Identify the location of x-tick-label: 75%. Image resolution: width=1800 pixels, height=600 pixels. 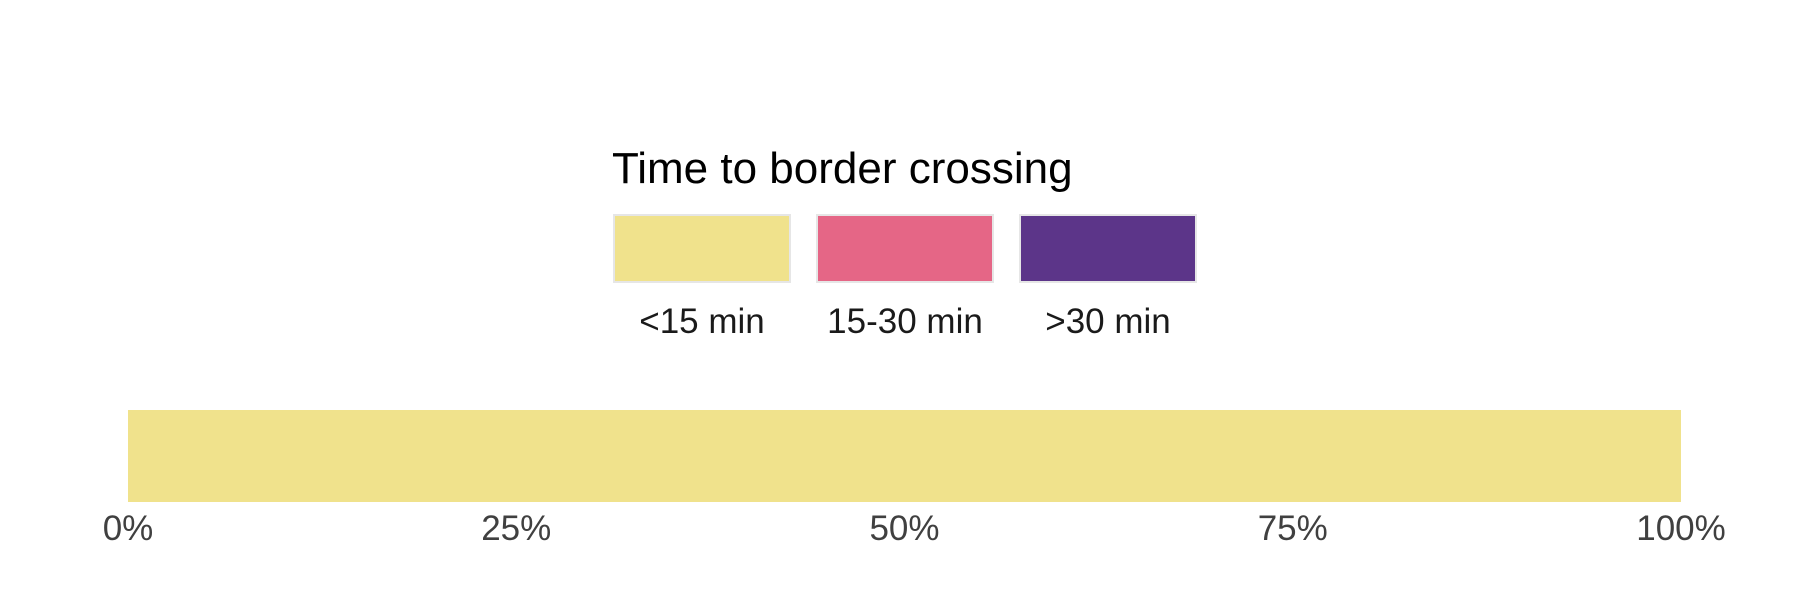
(1293, 528).